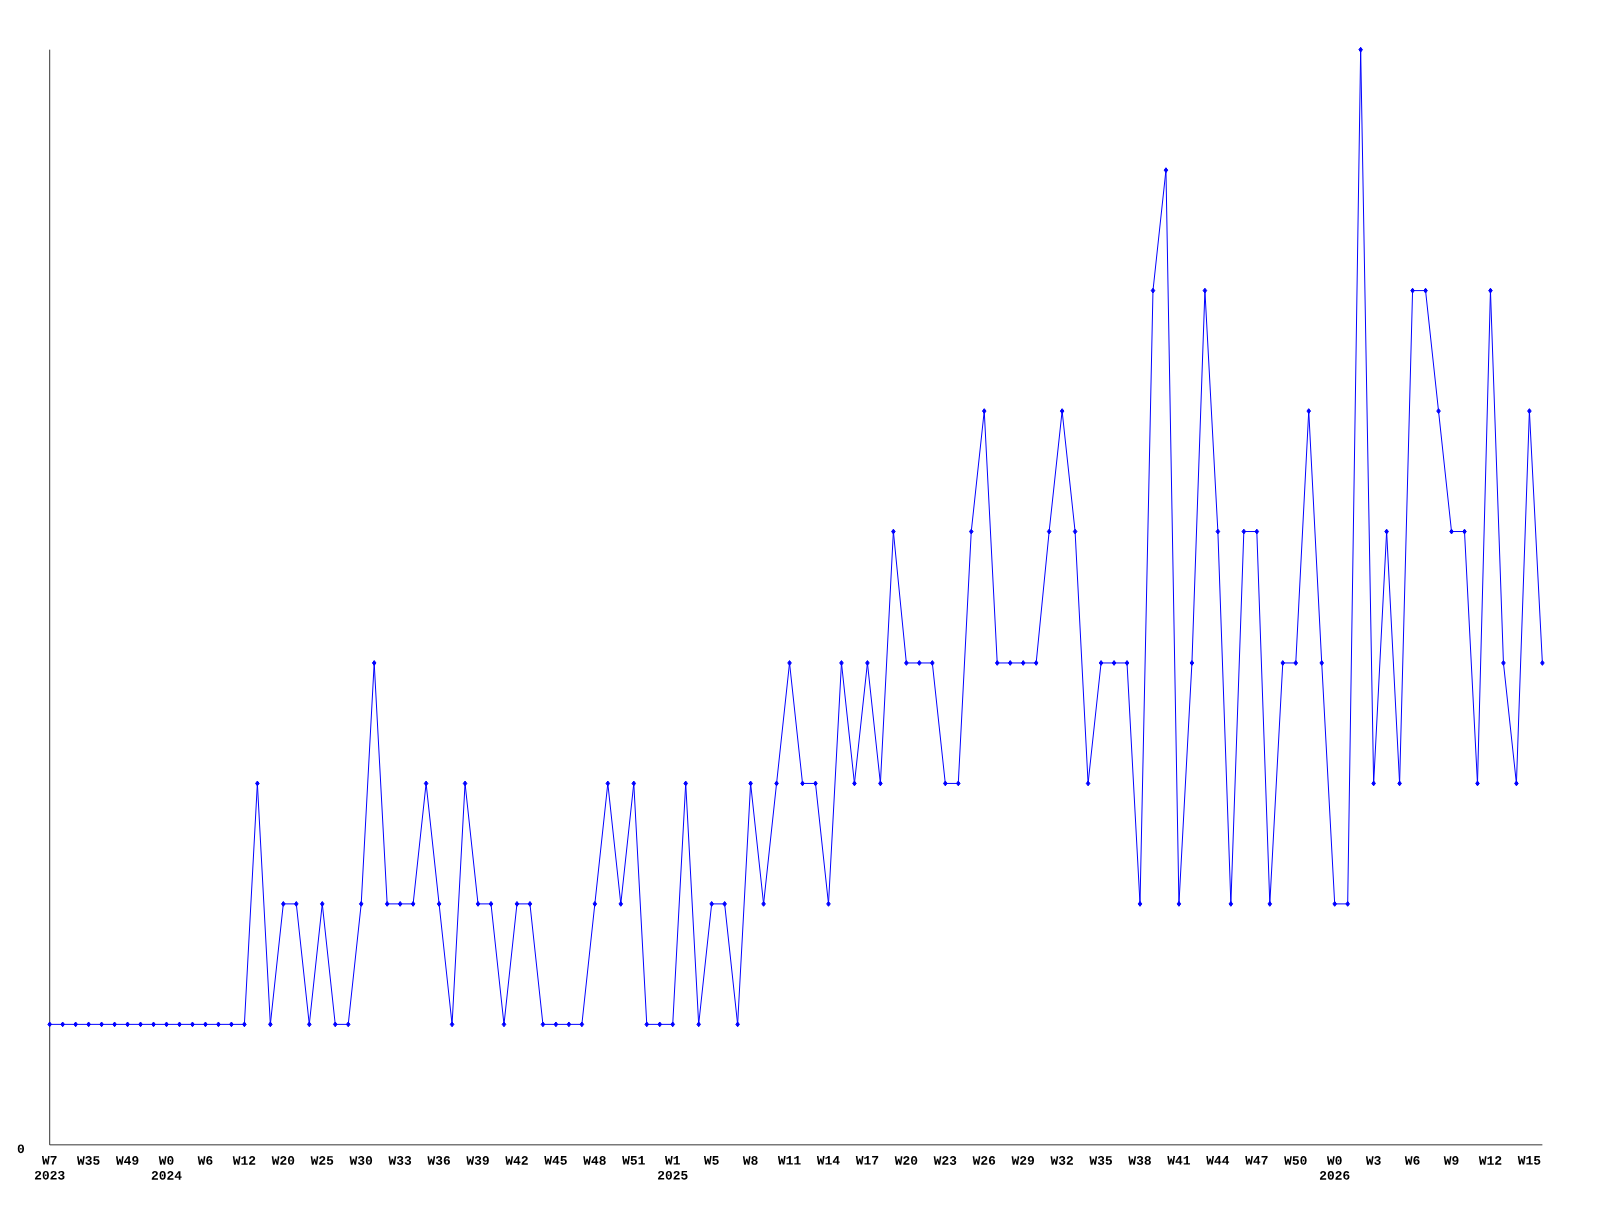  Describe the element at coordinates (1023, 1160) in the screenshot. I see `x-tick-label: W29` at that location.